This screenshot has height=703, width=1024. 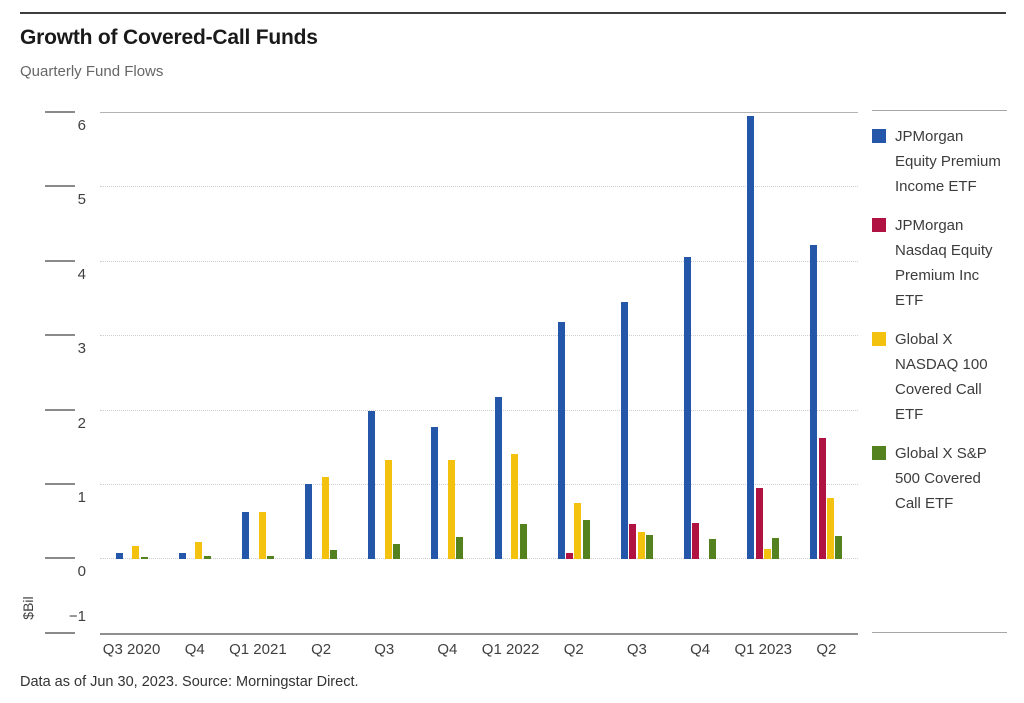 What do you see at coordinates (81, 125) in the screenshot?
I see `y-tick-label-6: 6` at bounding box center [81, 125].